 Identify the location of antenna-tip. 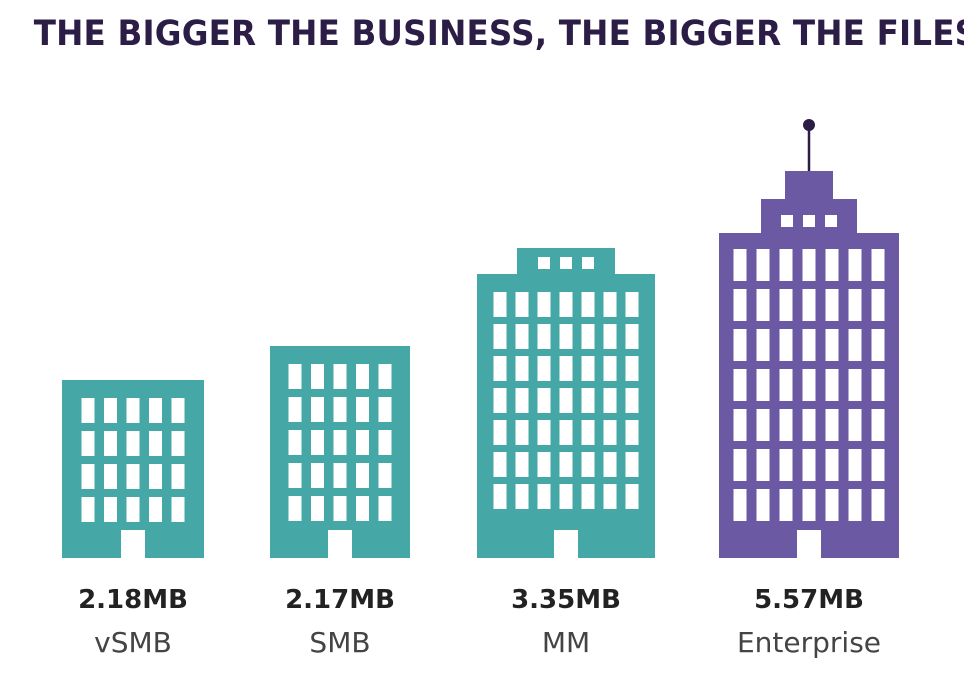
(809, 125).